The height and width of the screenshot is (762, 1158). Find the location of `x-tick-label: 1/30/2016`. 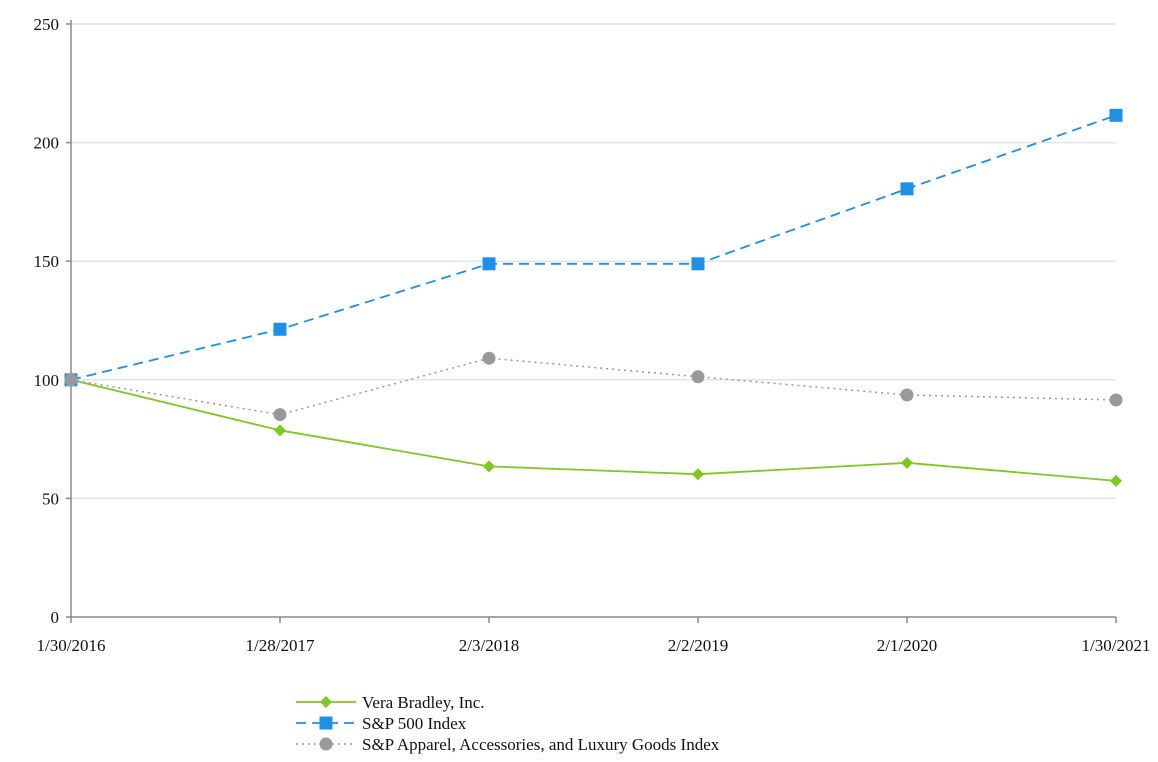

x-tick-label: 1/30/2016 is located at coordinates (71, 645).